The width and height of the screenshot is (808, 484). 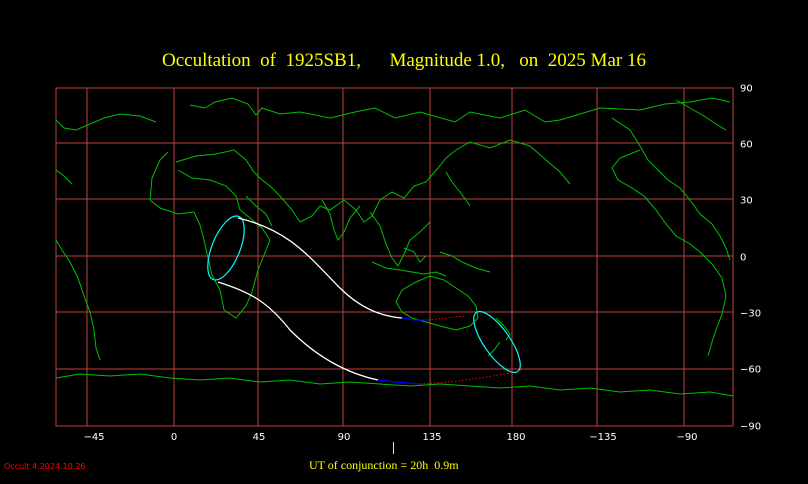 What do you see at coordinates (687, 437) in the screenshot?
I see `lon-tick-label: −90` at bounding box center [687, 437].